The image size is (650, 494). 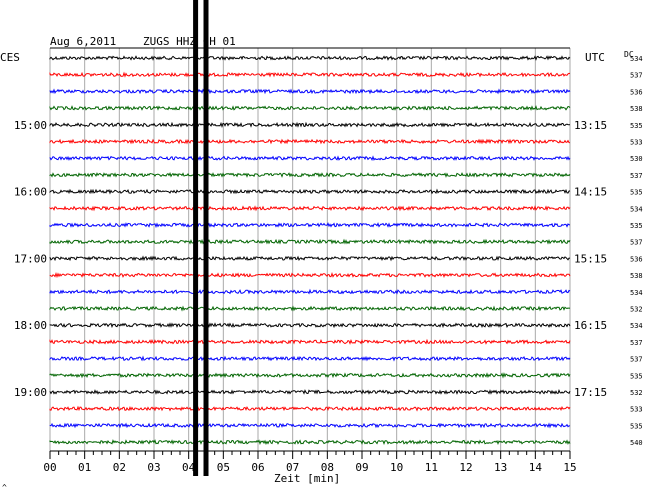 I want to click on x-tick-label: 11, so click(x=431, y=467).